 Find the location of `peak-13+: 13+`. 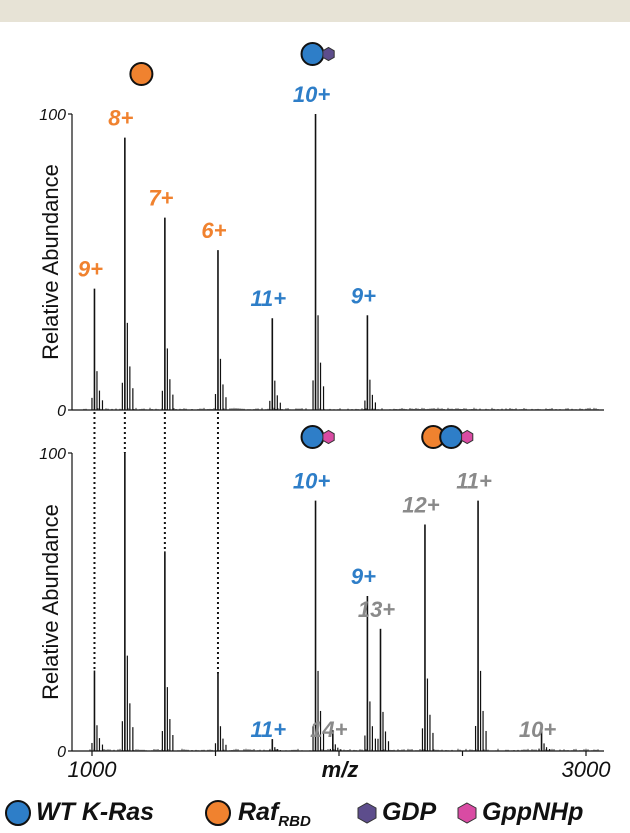

peak-13+: 13+ is located at coordinates (376, 674).